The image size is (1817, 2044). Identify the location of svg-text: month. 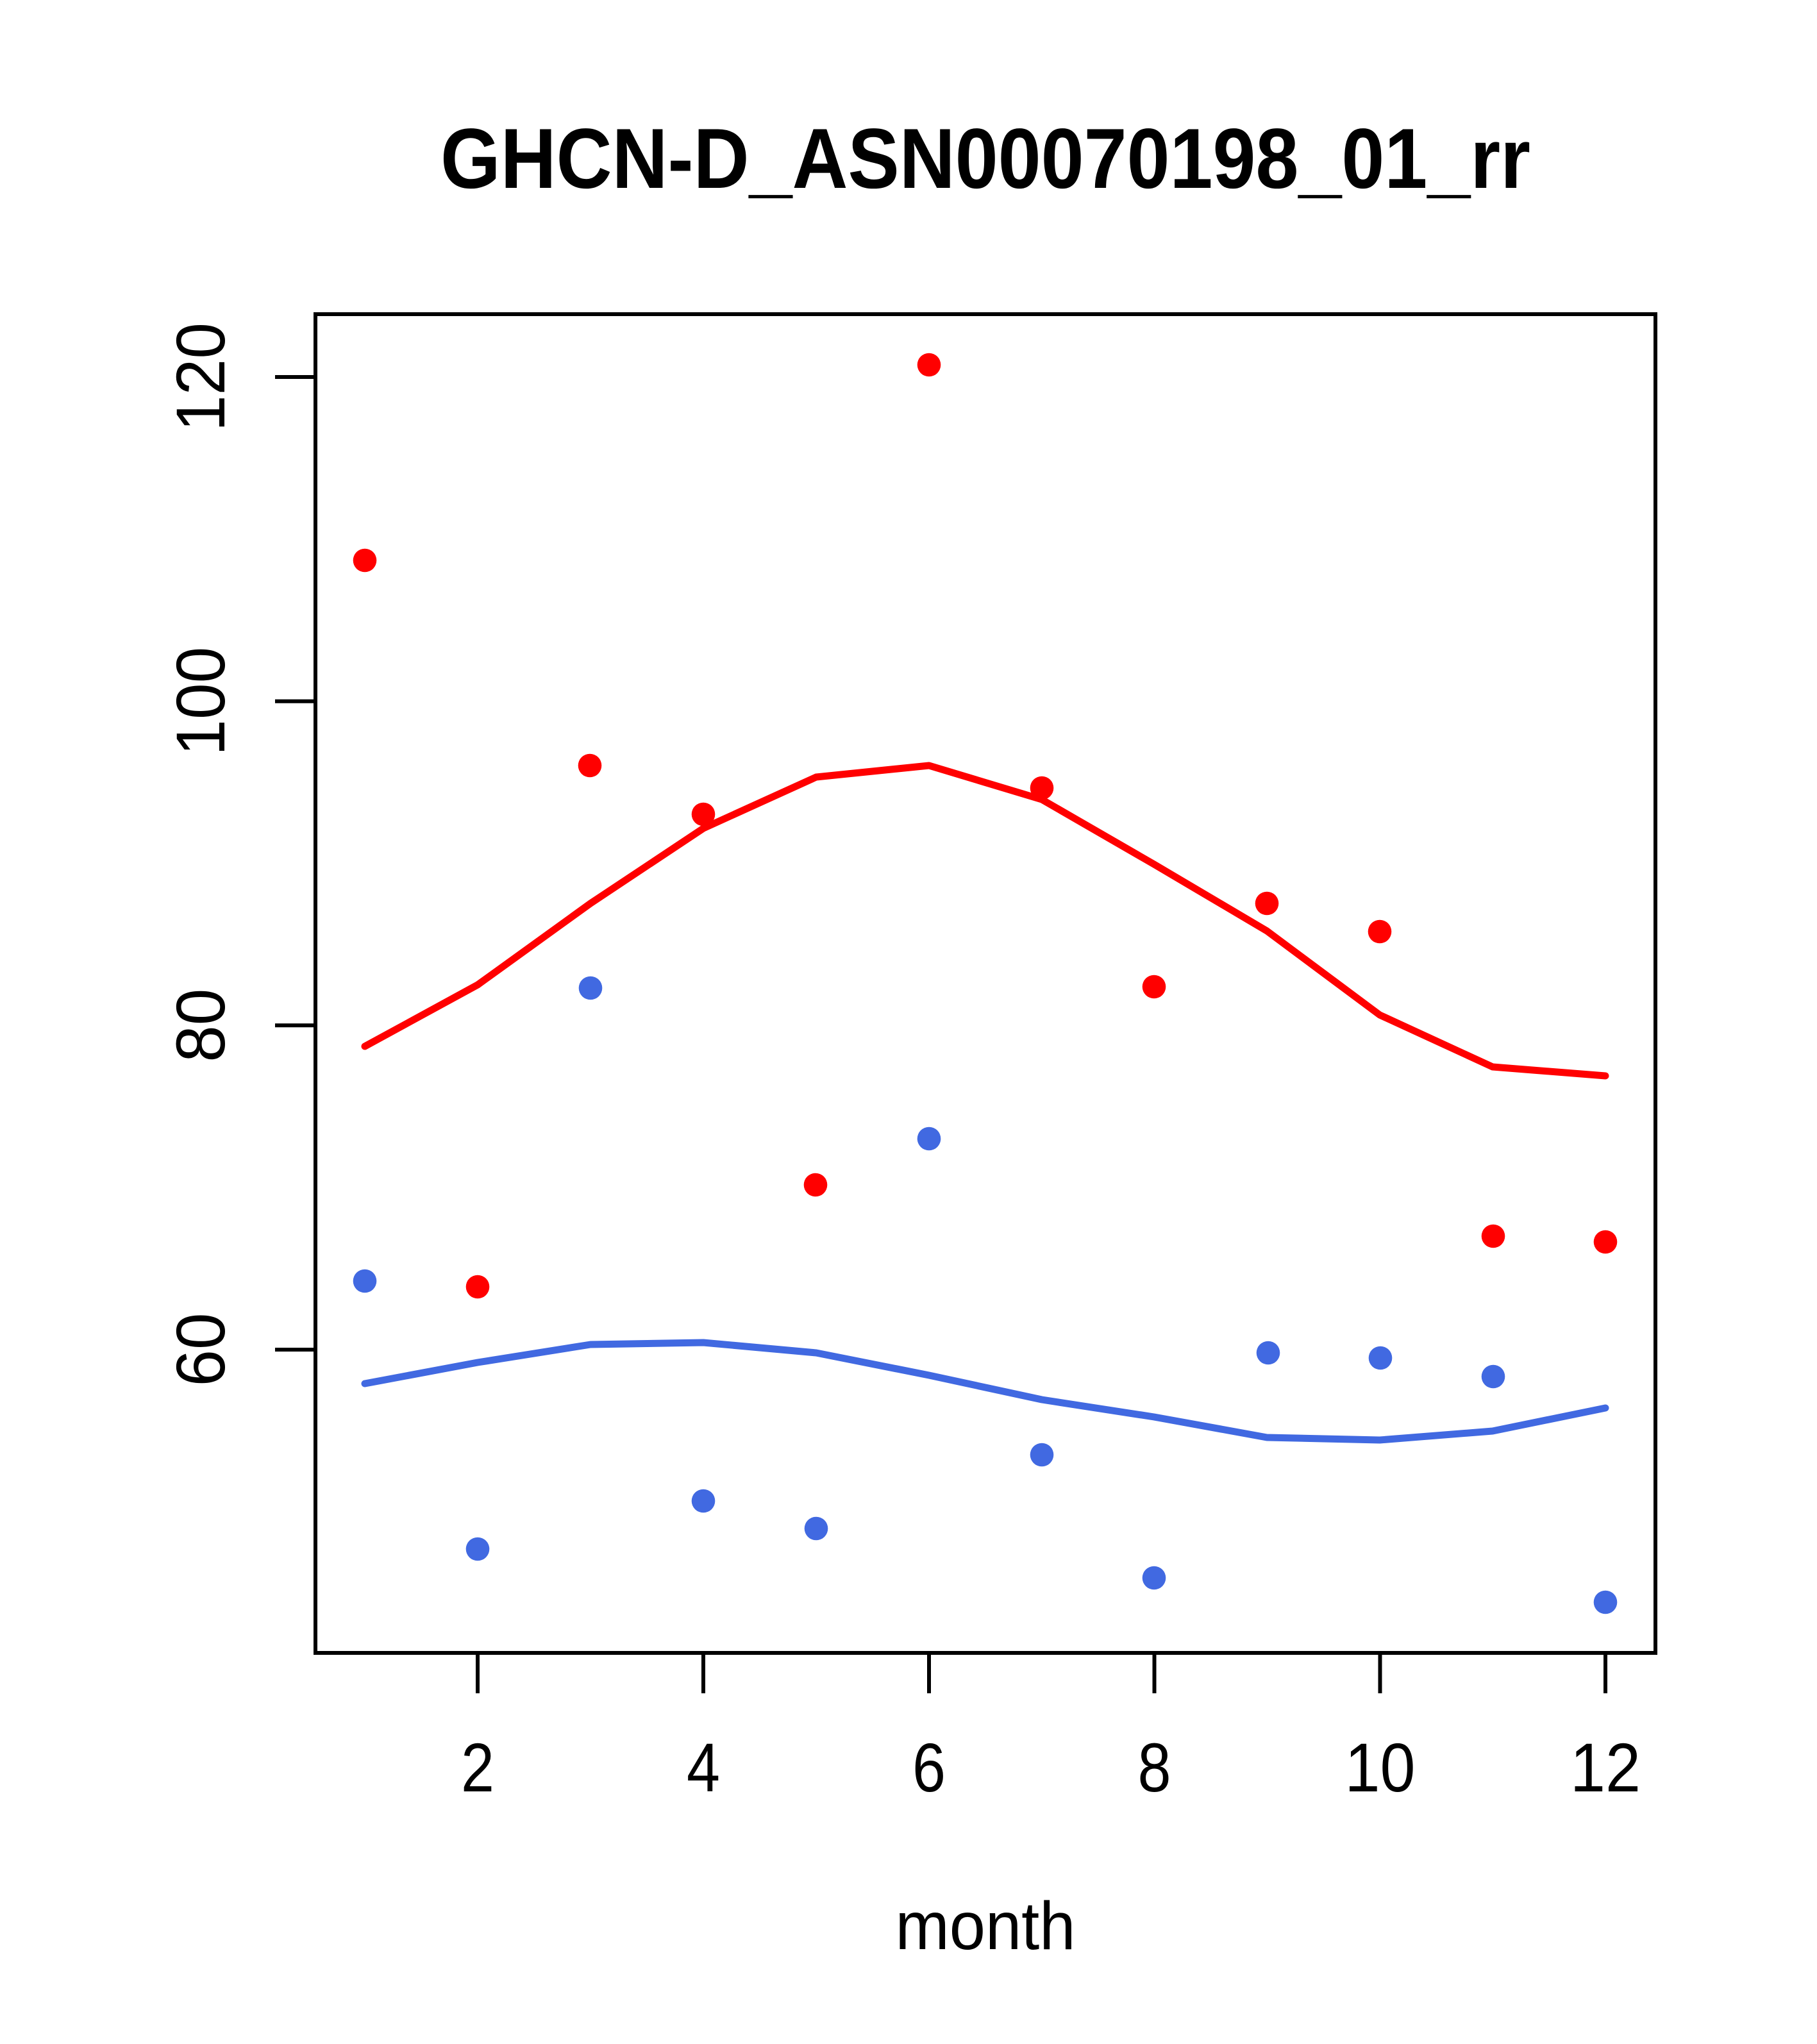
(986, 1926).